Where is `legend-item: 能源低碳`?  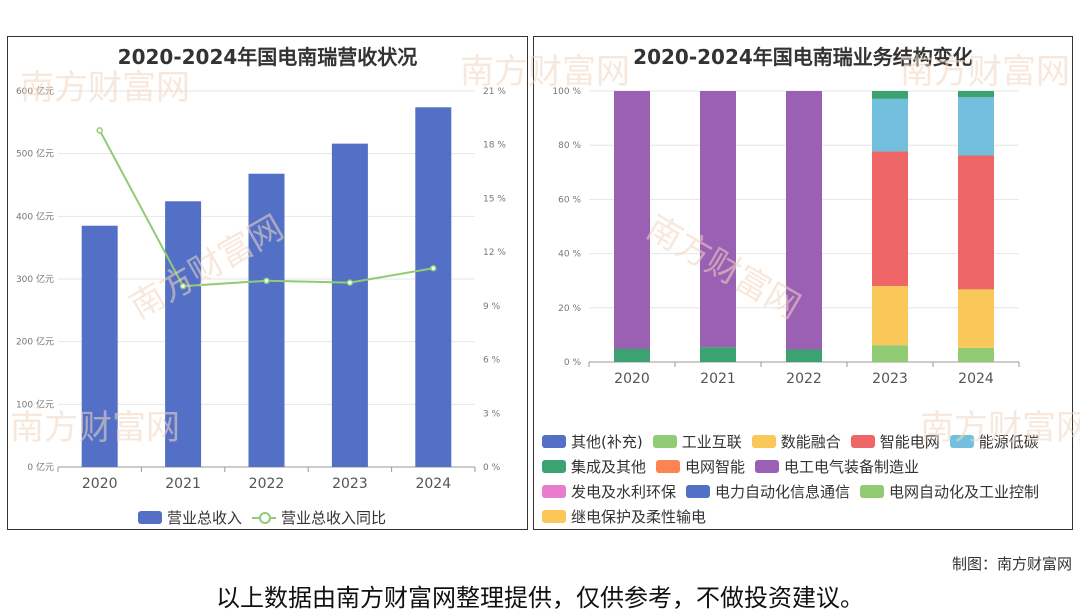 legend-item: 能源低碳 is located at coordinates (994, 441).